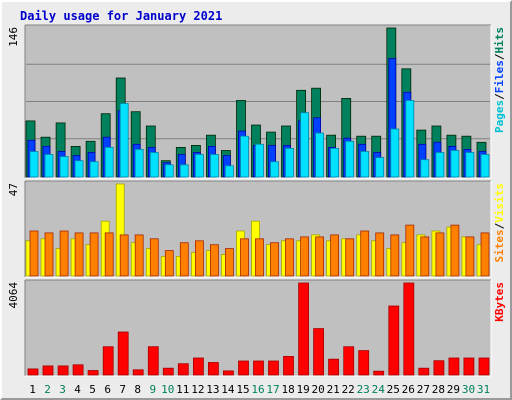  Describe the element at coordinates (499, 203) in the screenshot. I see `legend-item-visits: Visits` at that location.